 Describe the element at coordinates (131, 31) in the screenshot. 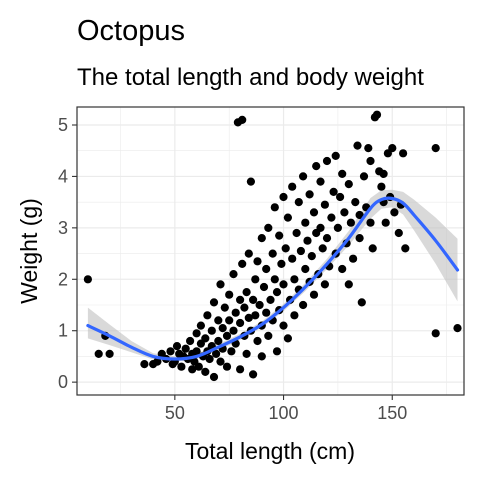

I see `chart-title: Octopus` at that location.